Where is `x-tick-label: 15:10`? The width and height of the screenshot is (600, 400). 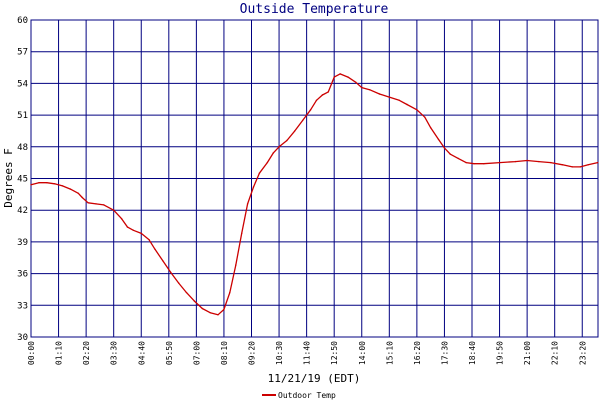
x-tick-label: 15:10 is located at coordinates (389, 353).